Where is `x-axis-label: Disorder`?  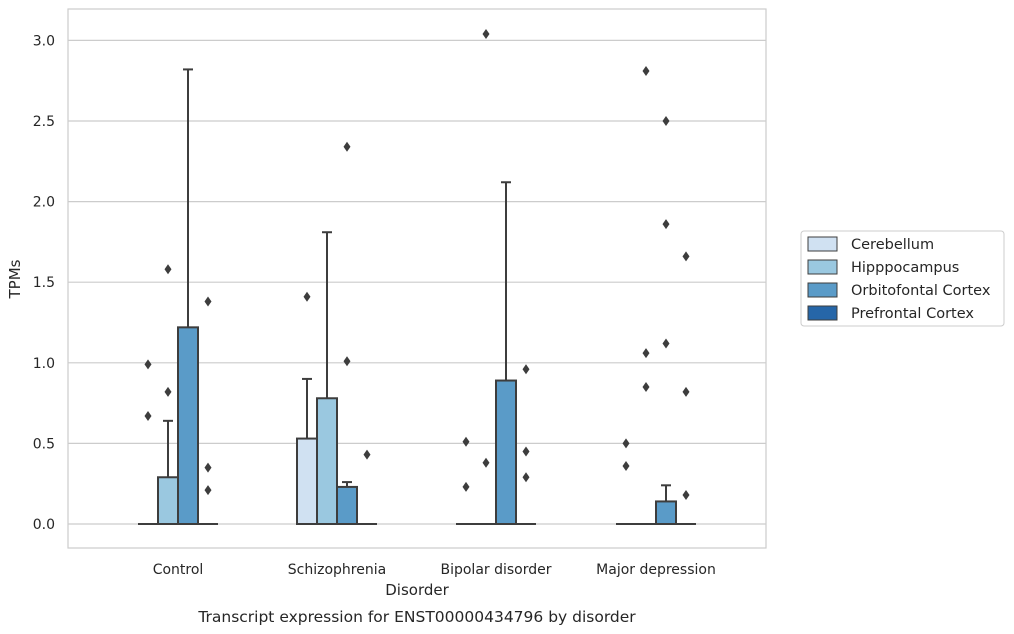 x-axis-label: Disorder is located at coordinates (417, 590).